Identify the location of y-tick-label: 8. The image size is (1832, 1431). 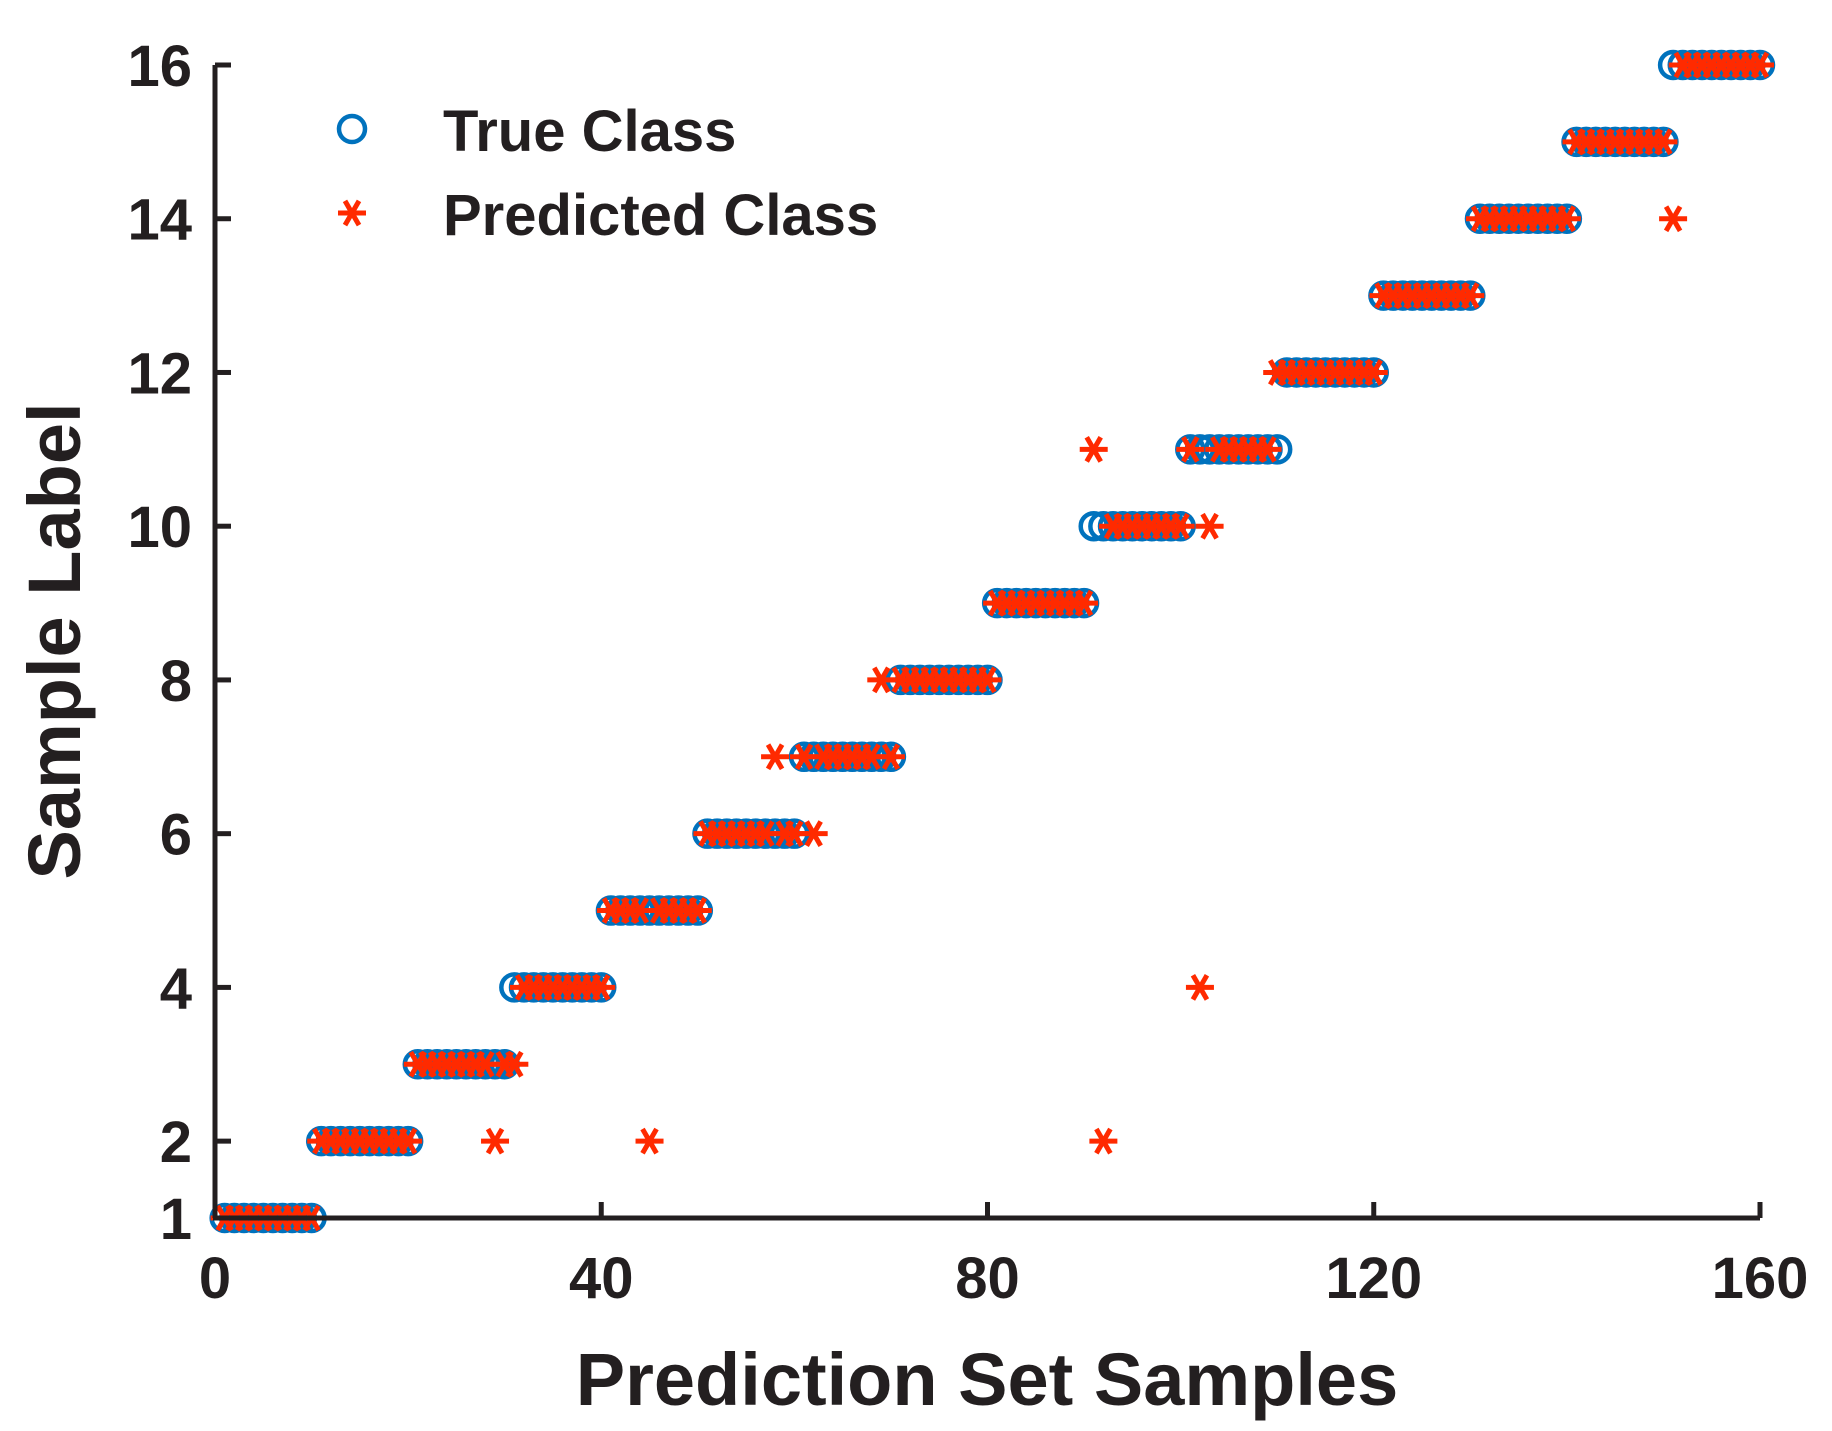
(176, 681).